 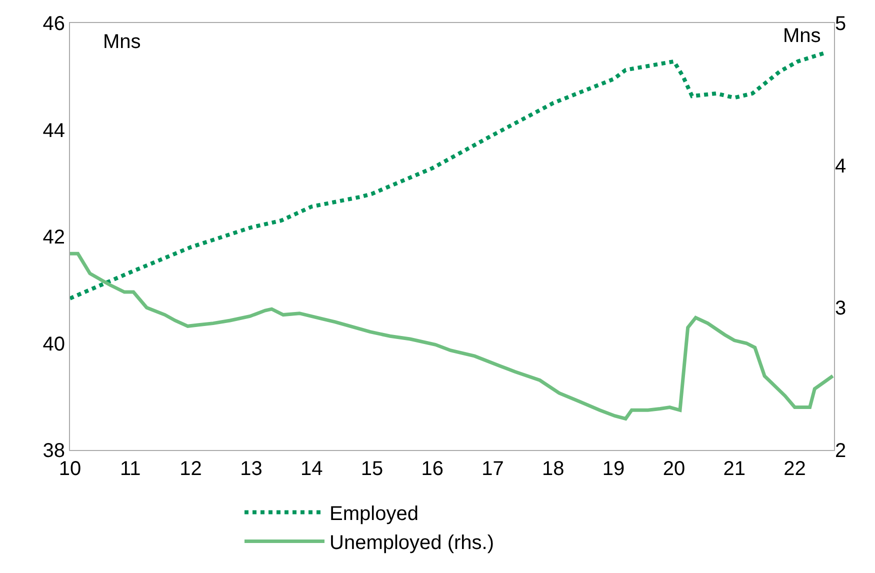 I want to click on y-tick-label: 44, so click(x=53, y=131).